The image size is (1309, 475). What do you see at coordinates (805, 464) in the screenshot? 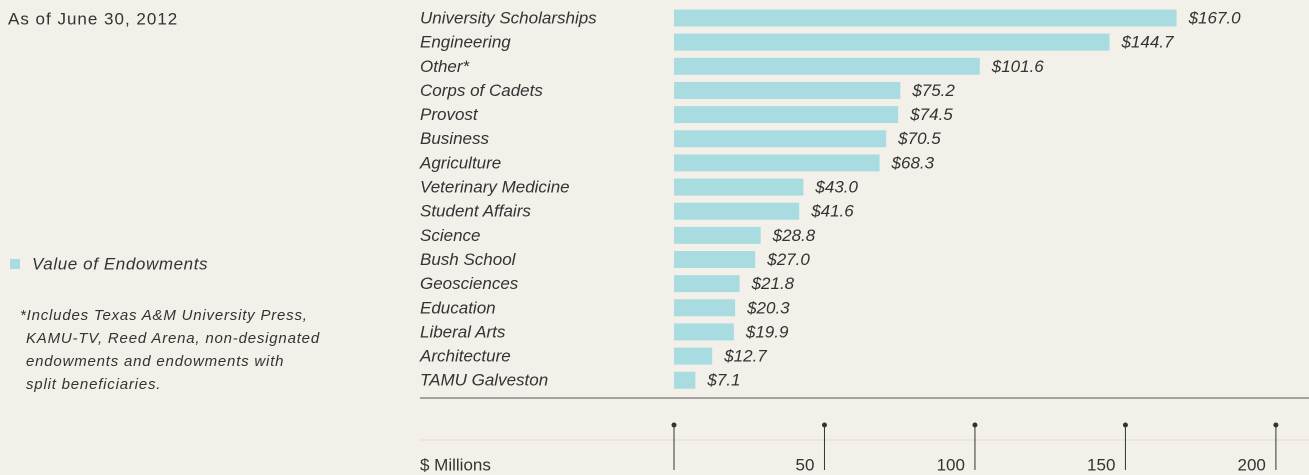
I see `x-tick-label: 50` at bounding box center [805, 464].